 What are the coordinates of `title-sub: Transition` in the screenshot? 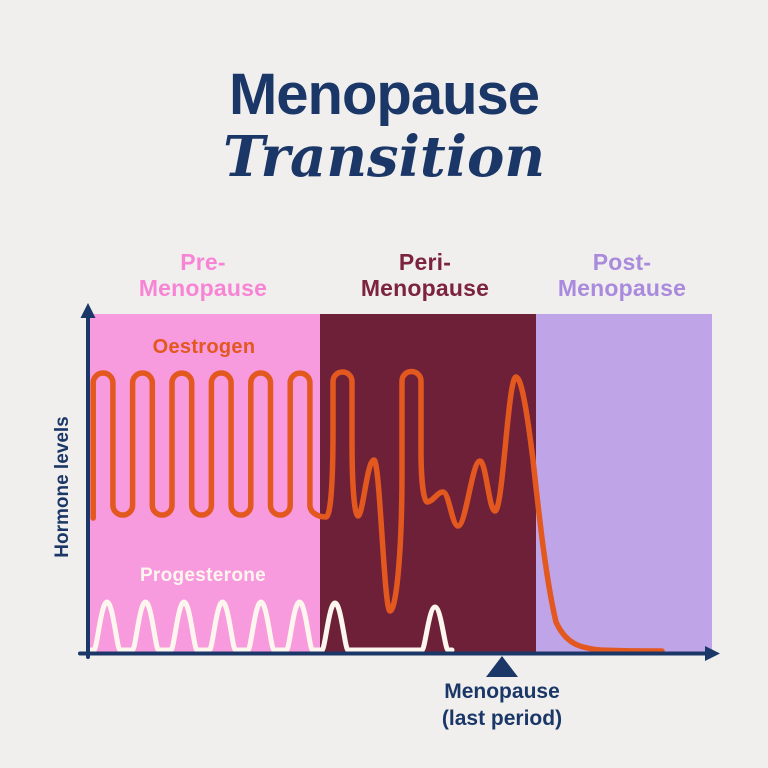 It's located at (384, 157).